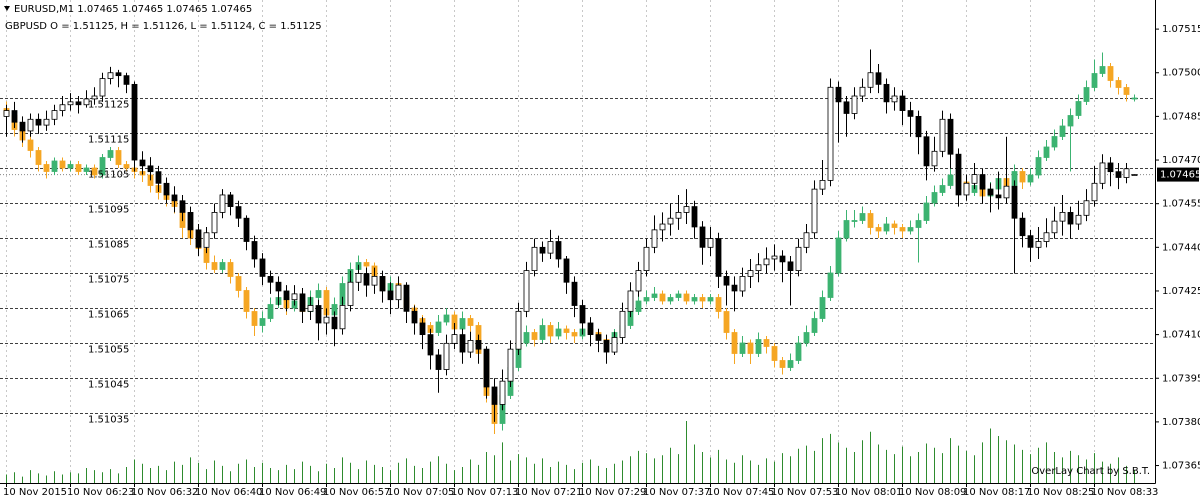  Describe the element at coordinates (1181, 116) in the screenshot. I see `y-tick-label: 1.07485` at that location.